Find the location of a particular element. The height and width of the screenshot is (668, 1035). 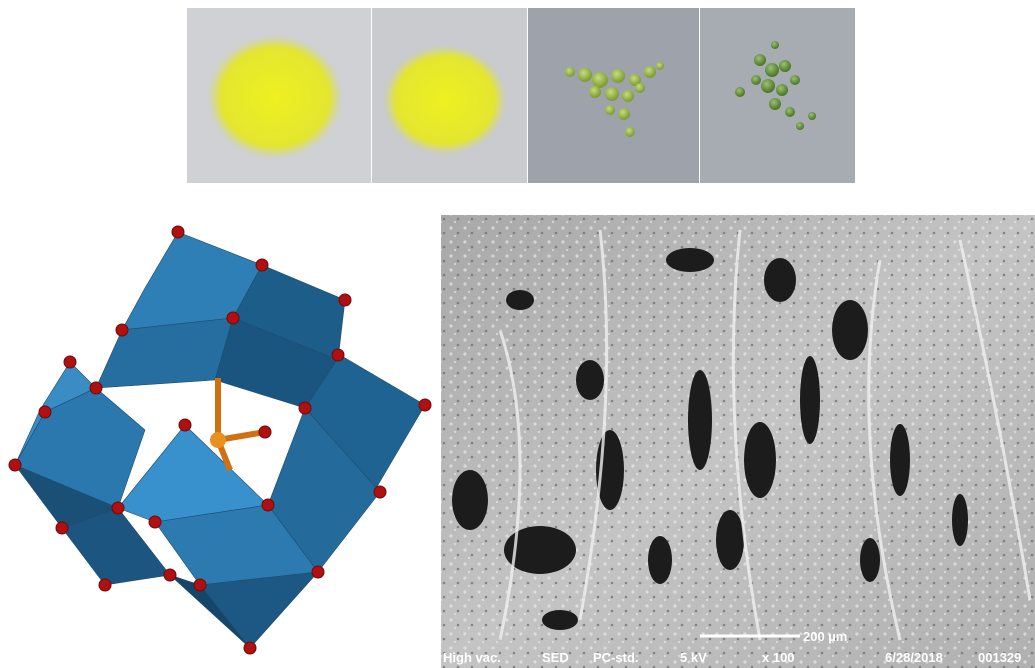

sem-info: High vac. is located at coordinates (472, 657).